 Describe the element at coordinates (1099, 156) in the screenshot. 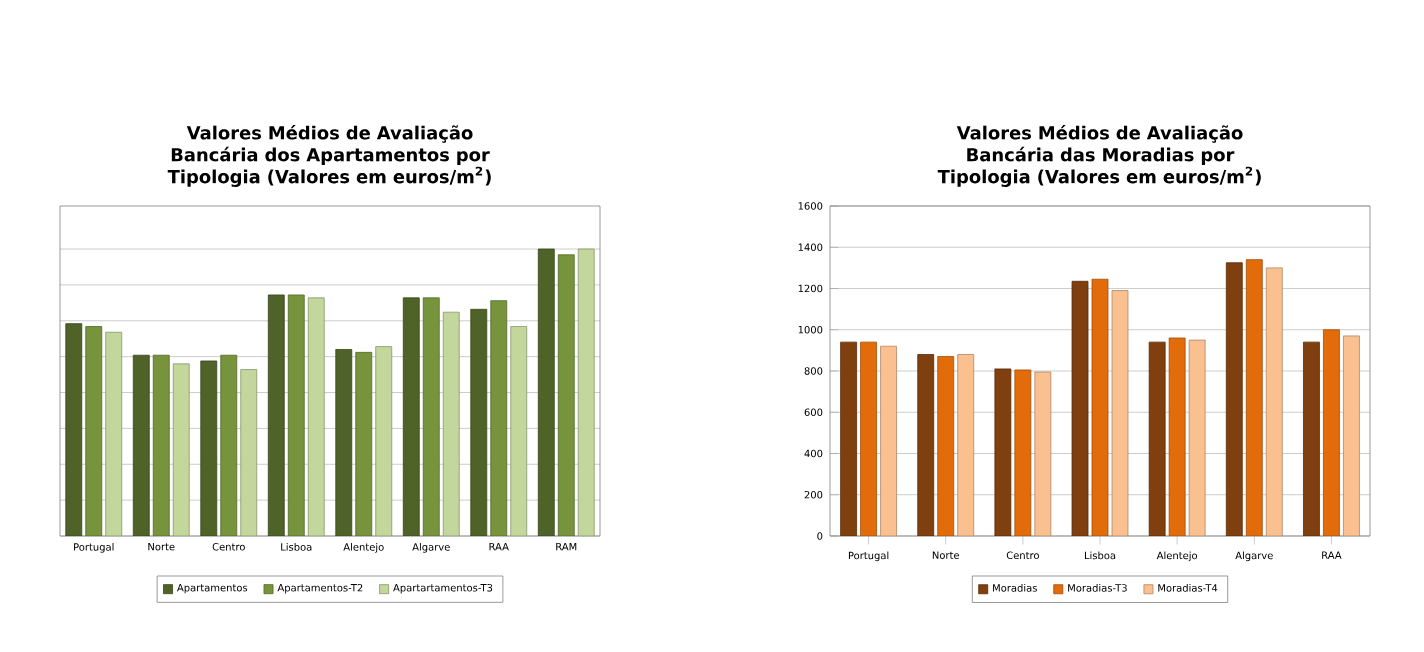

I see `chart-title: Valores Médios de Avaliação Bancária das Moradias por Tipologia (Valores em euros/m$^{2}$)` at that location.